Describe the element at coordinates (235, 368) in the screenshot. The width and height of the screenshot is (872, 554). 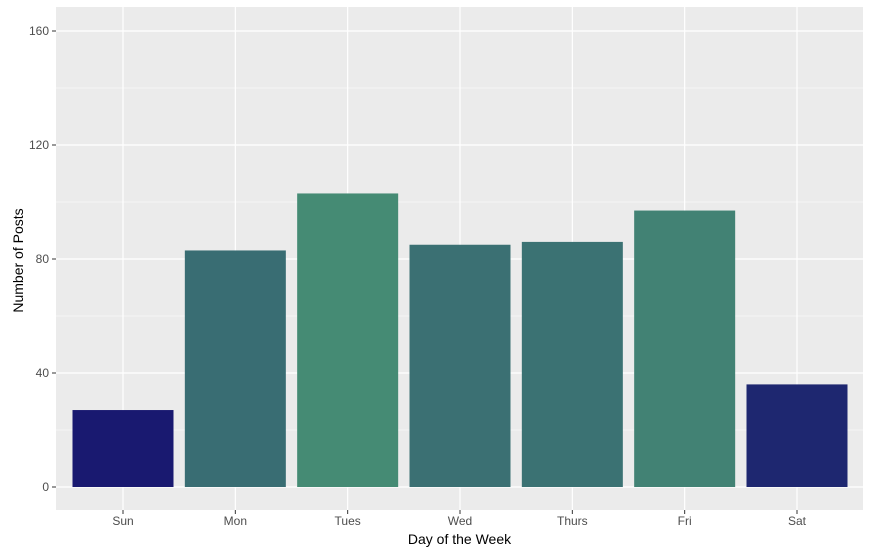
I see `bar-mon` at that location.